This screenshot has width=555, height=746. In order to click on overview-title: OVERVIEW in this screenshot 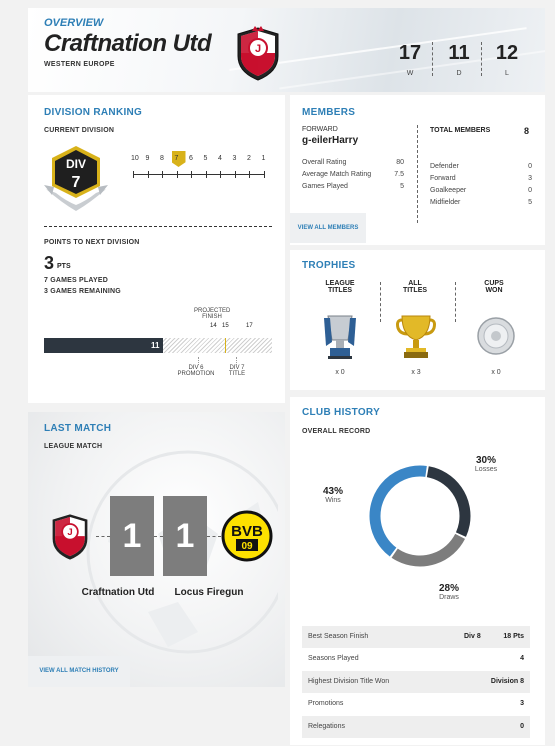, I will do `click(74, 23)`.